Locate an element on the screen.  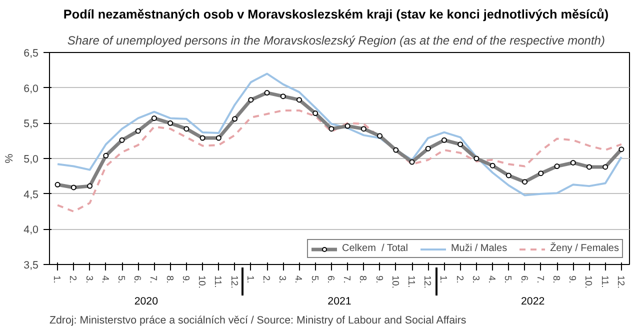
y-axis-title: % is located at coordinates (10, 158).